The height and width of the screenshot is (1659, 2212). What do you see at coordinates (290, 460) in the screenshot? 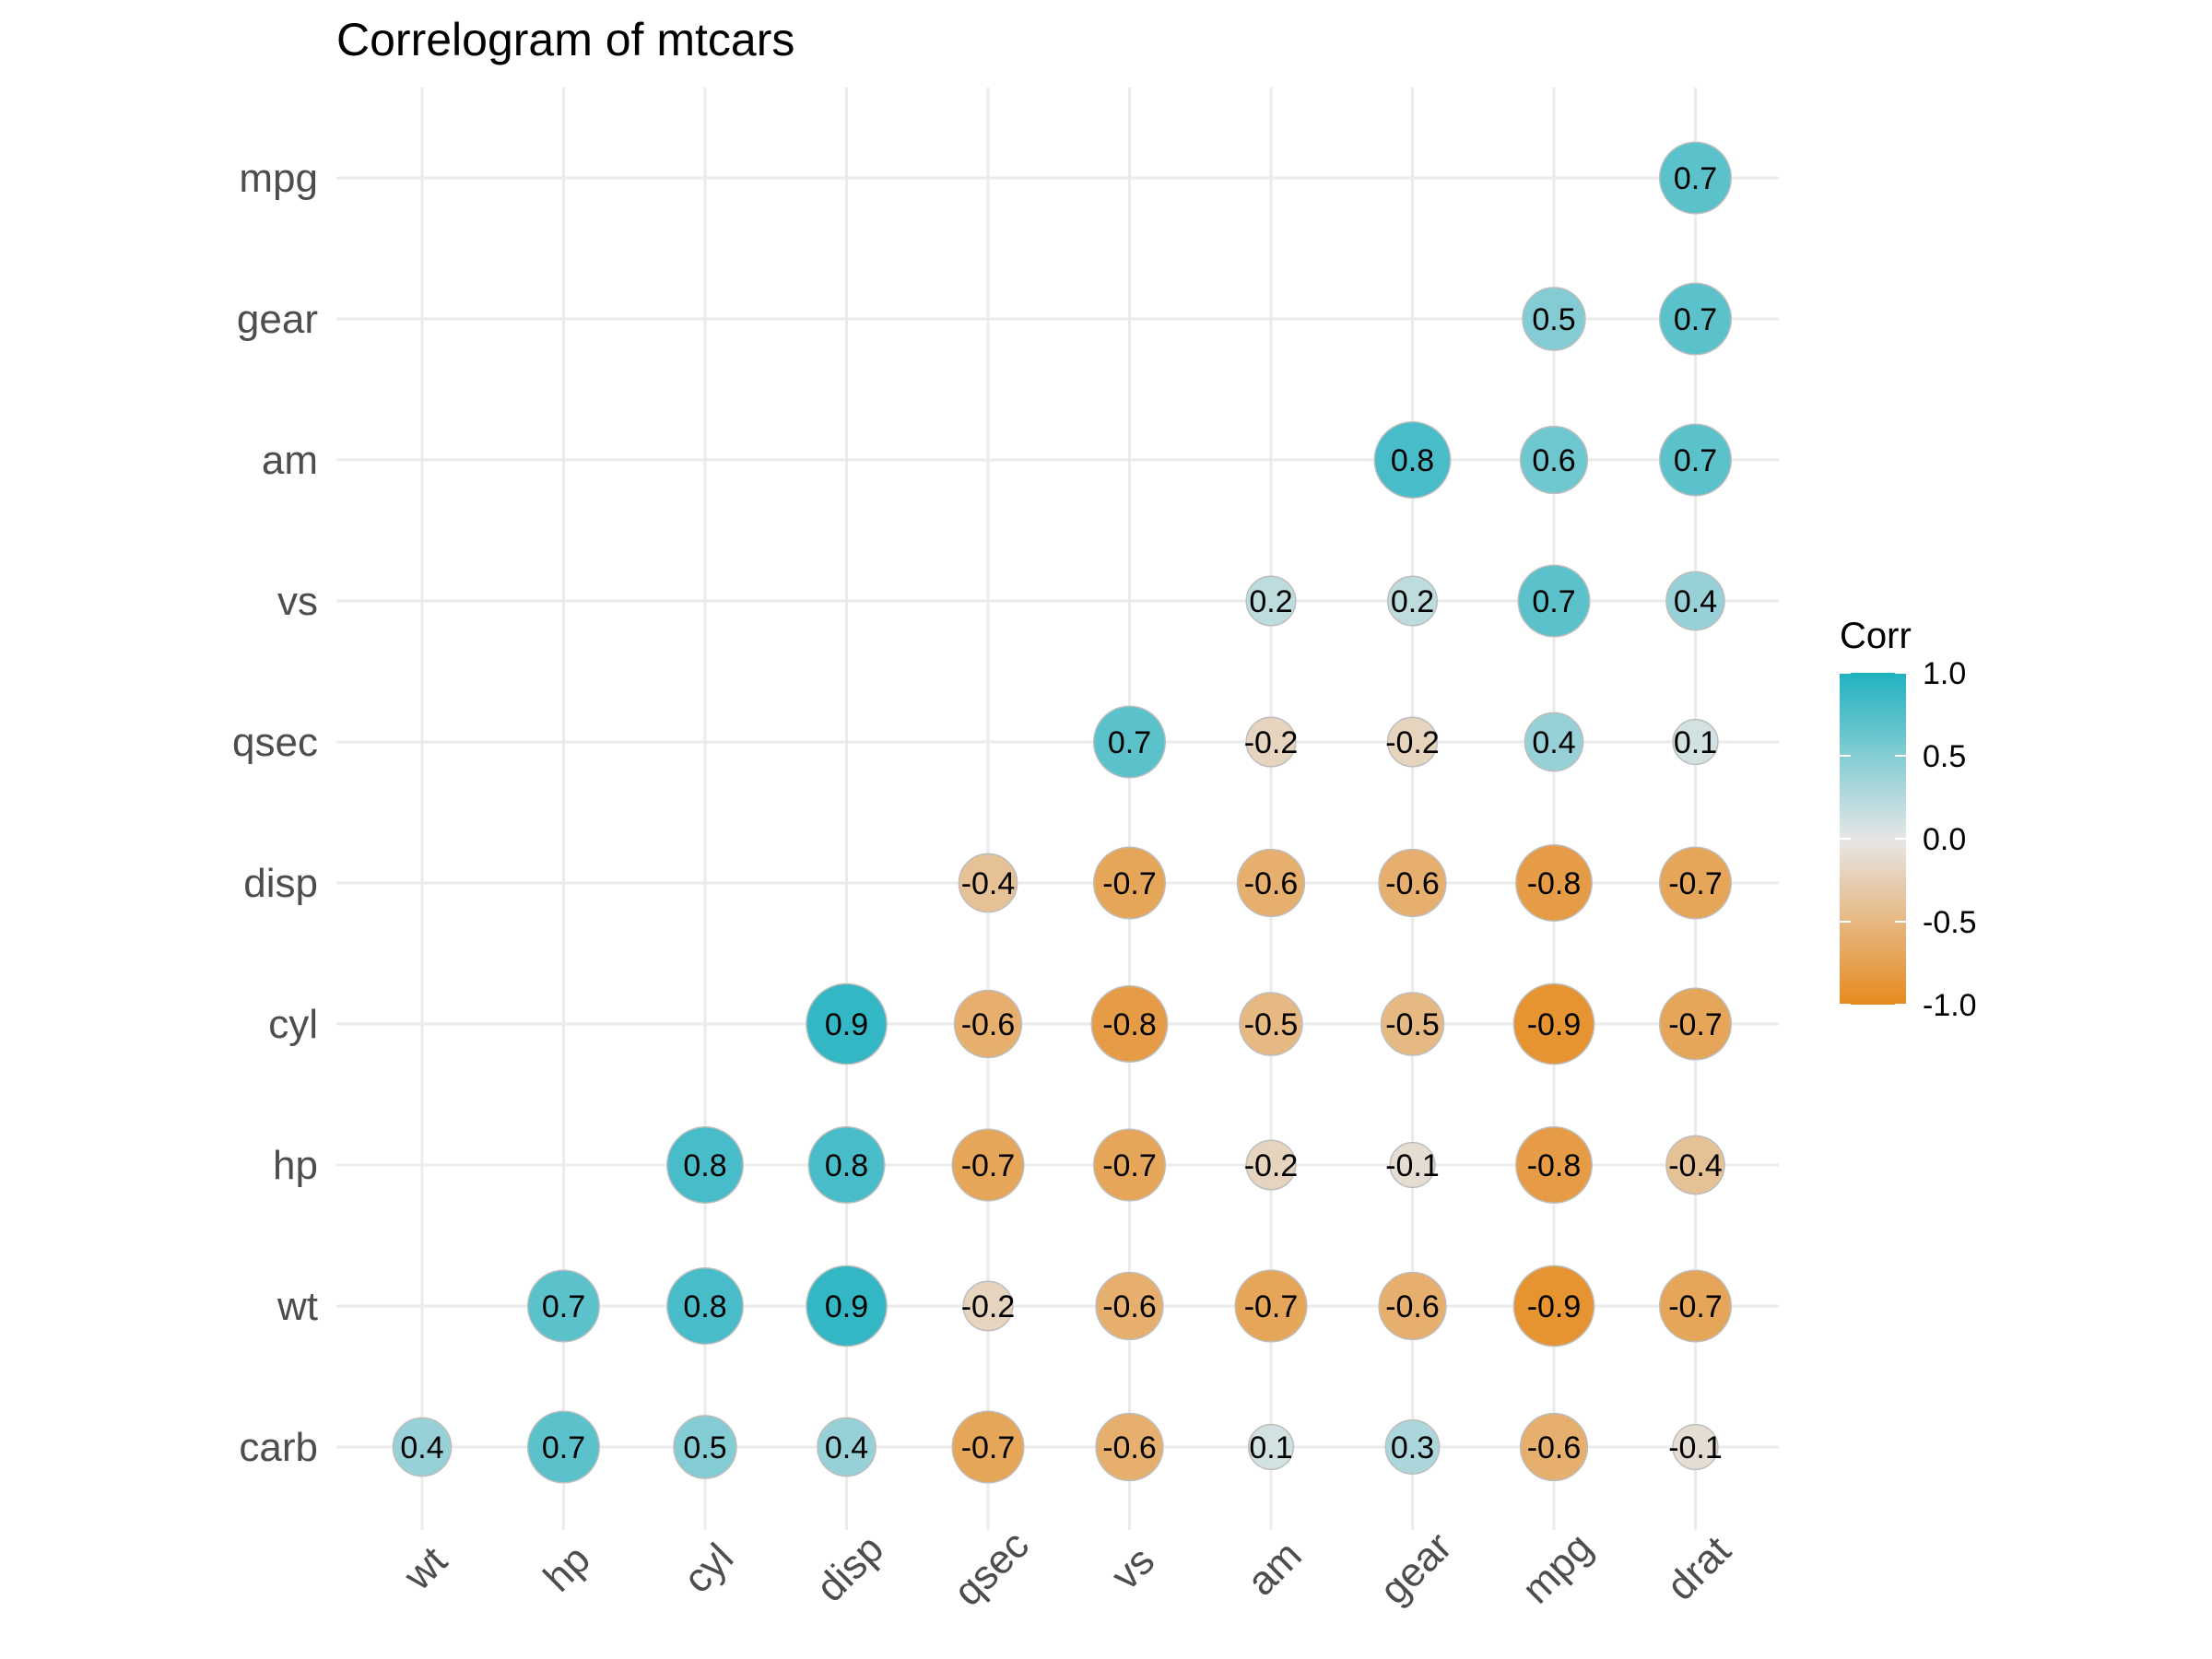
I see `y-tick-label-am: am` at bounding box center [290, 460].